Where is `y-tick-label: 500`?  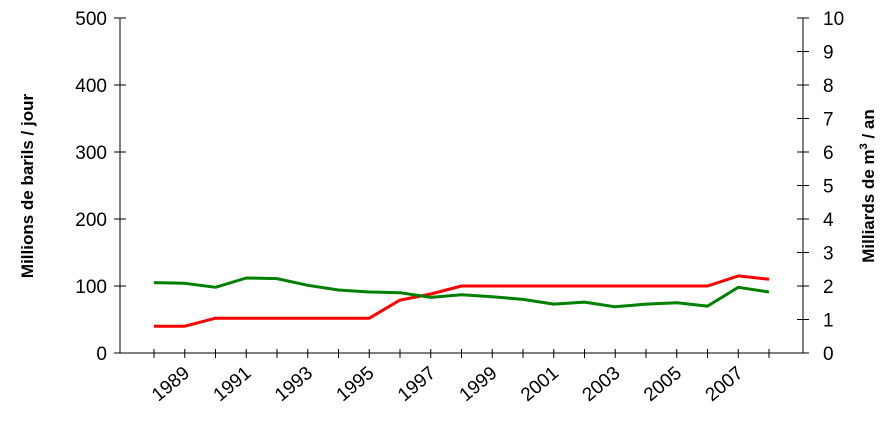
y-tick-label: 500 is located at coordinates (91, 19).